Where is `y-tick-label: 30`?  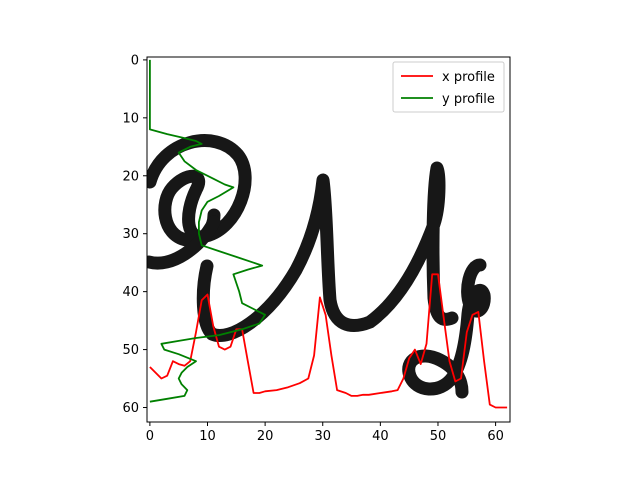
y-tick-label: 30 is located at coordinates (130, 234).